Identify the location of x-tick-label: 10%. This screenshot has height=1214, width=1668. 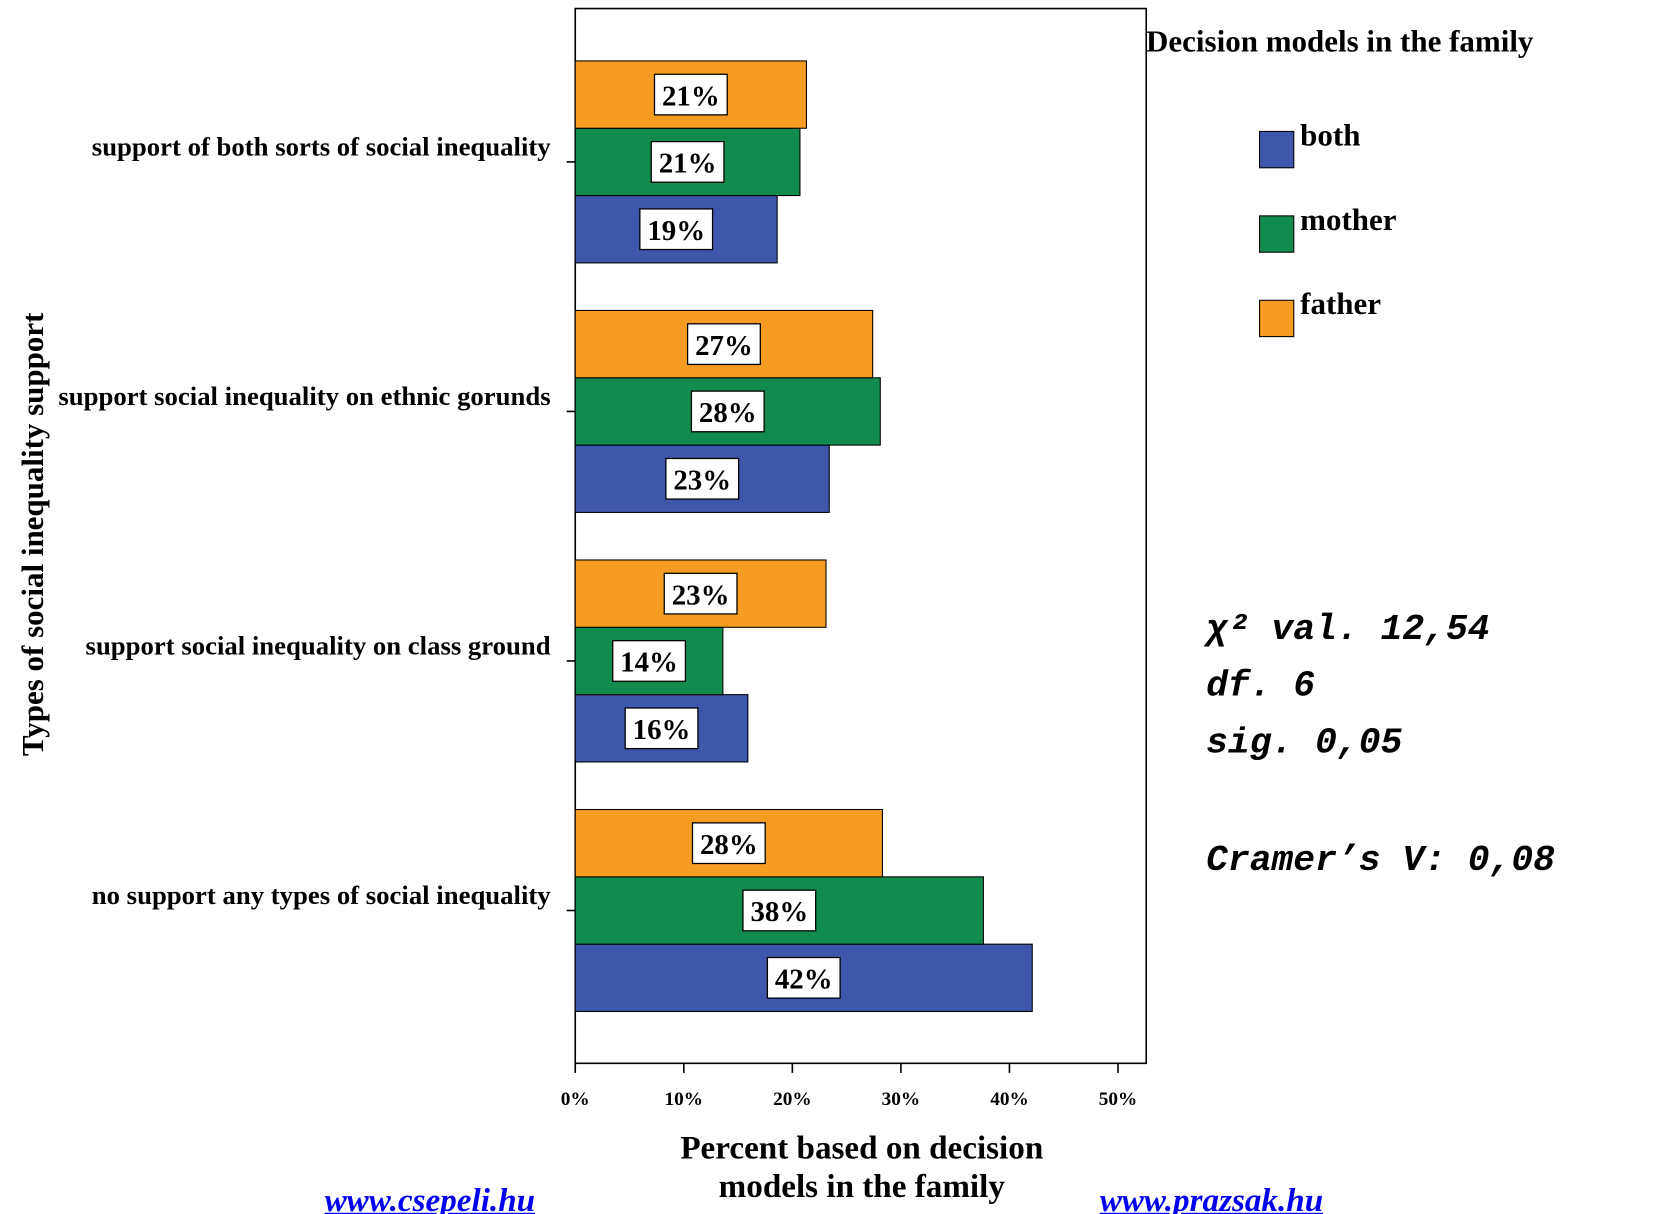
(684, 1099).